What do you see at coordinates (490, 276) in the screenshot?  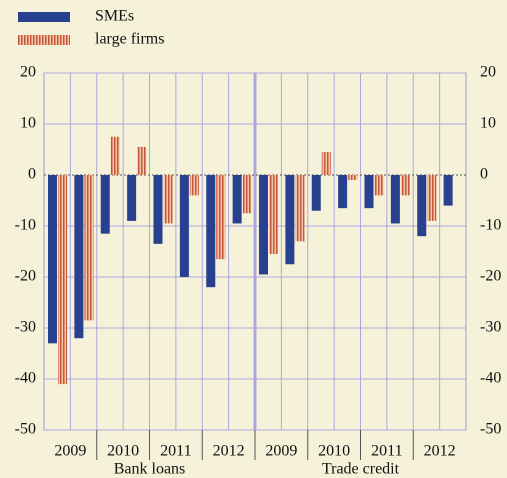 I see `y-tick-label-right: -20` at bounding box center [490, 276].